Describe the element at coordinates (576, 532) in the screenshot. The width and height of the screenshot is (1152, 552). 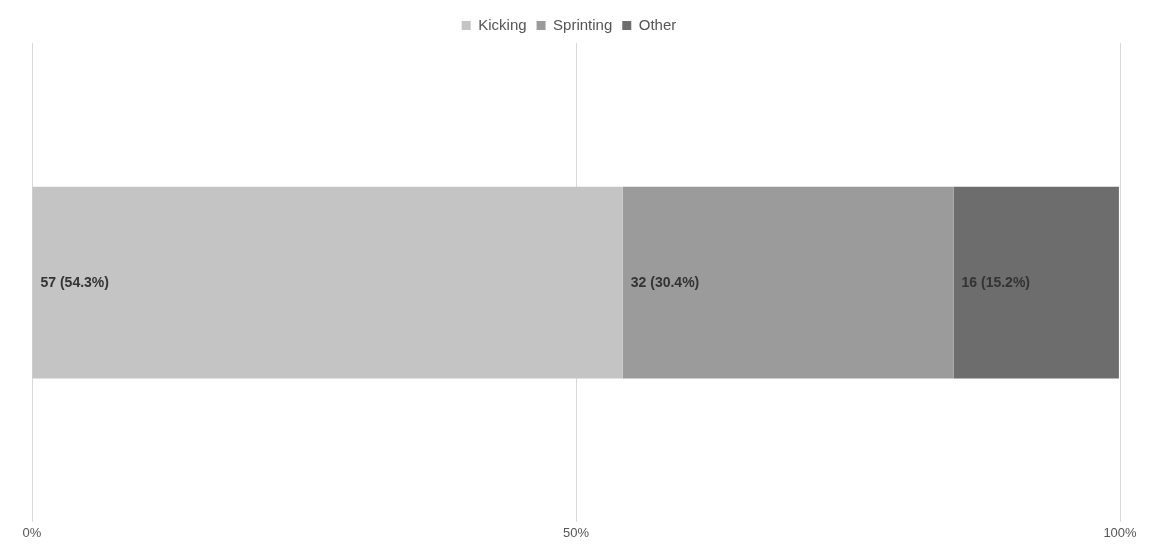
I see `x-tick-label: 50%` at that location.